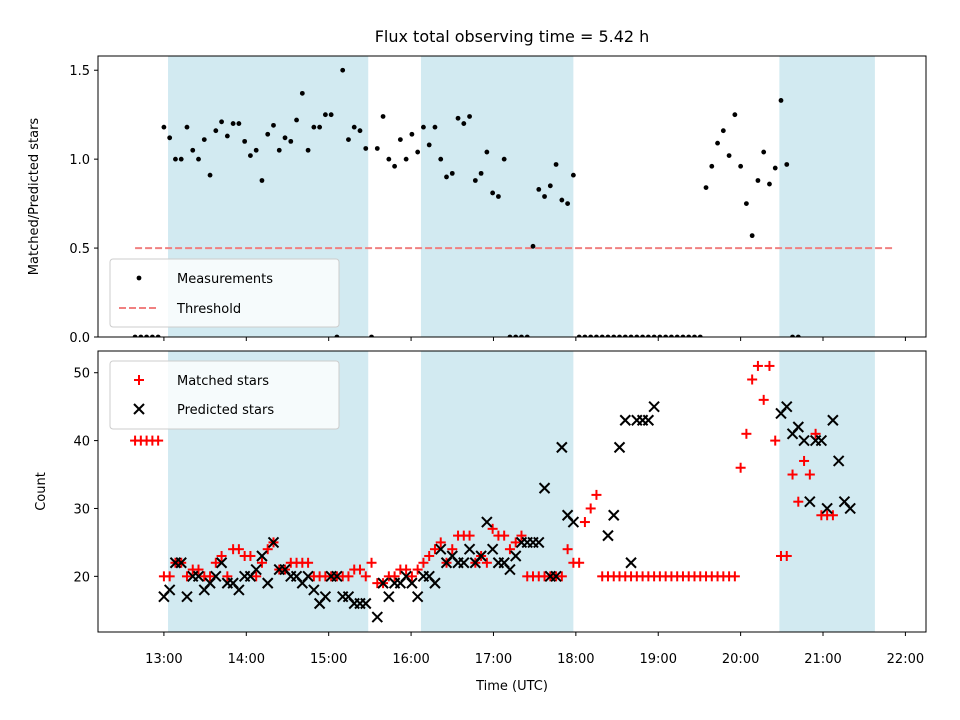 The height and width of the screenshot is (720, 960). What do you see at coordinates (511, 686) in the screenshot?
I see `x-axis-label: Time (UTC)` at bounding box center [511, 686].